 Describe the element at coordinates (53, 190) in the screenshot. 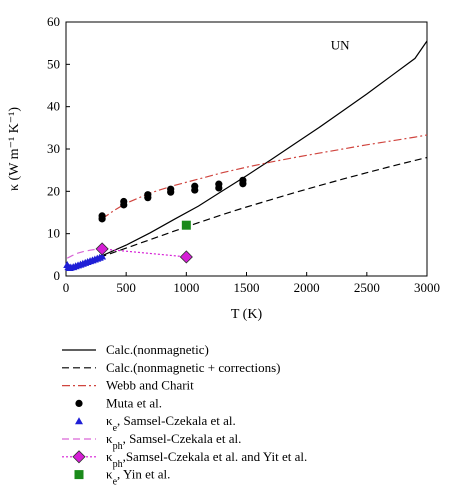

I see `y-tick-label: 20` at that location.